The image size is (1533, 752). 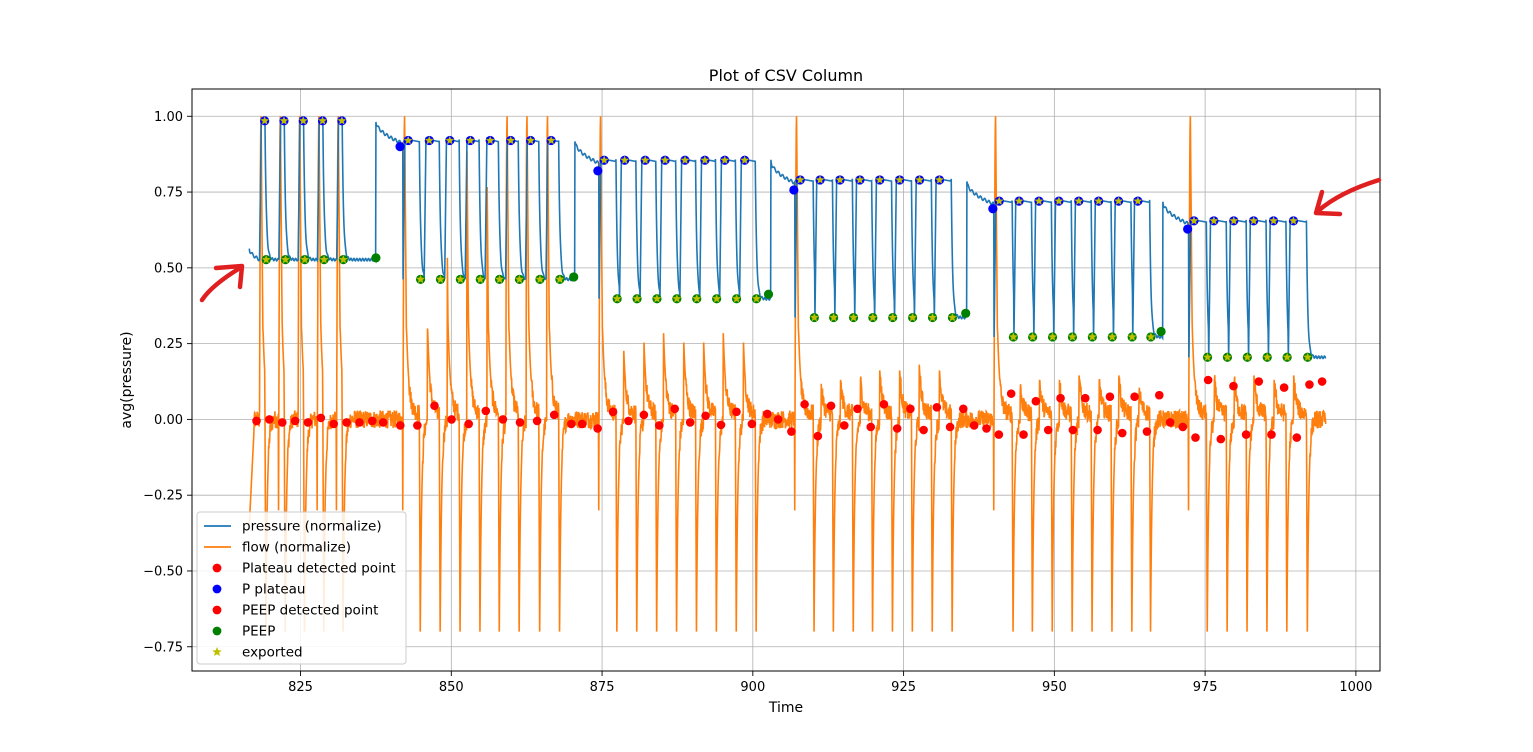 What do you see at coordinates (168, 268) in the screenshot?
I see `y-tick-label: 0.50` at bounding box center [168, 268].